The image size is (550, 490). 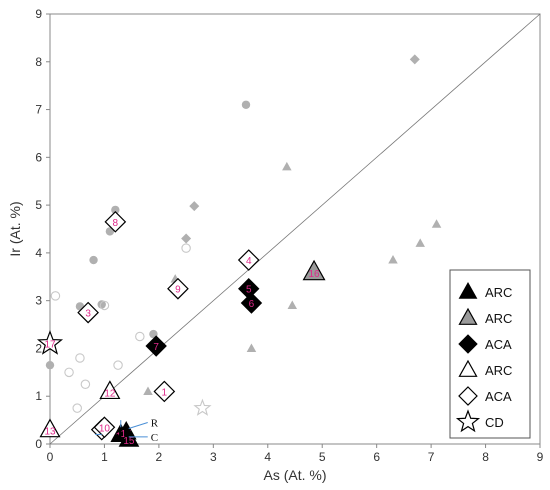 What do you see at coordinates (38, 14) in the screenshot?
I see `y-tick-label: 9` at bounding box center [38, 14].